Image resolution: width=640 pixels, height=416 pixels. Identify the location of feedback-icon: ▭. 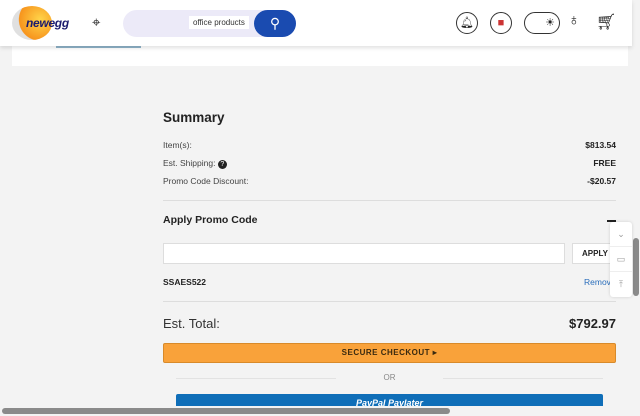
(621, 259).